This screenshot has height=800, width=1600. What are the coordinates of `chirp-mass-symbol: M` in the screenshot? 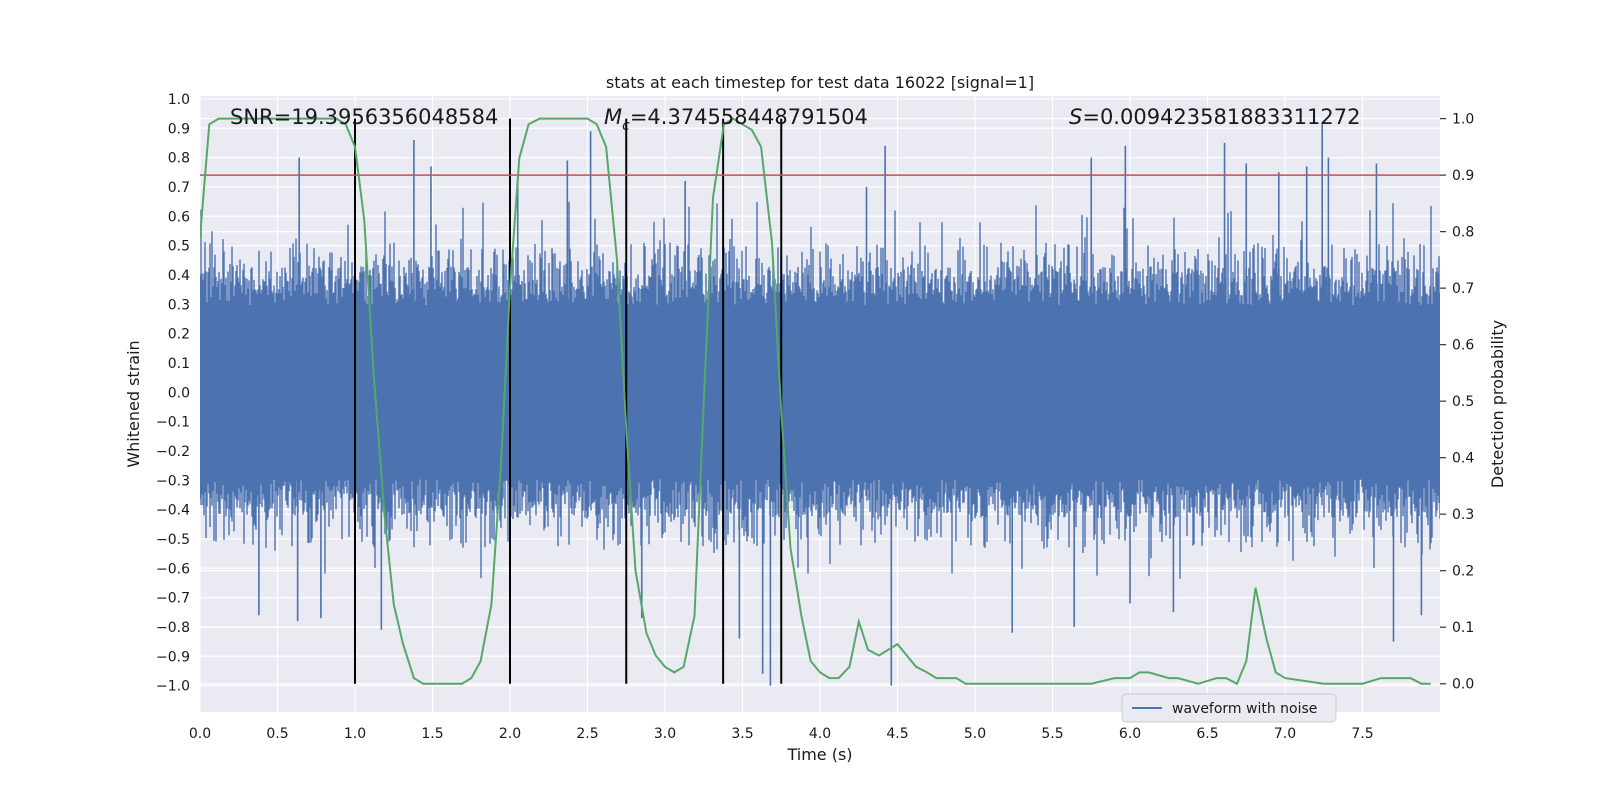 It's located at (613, 117).